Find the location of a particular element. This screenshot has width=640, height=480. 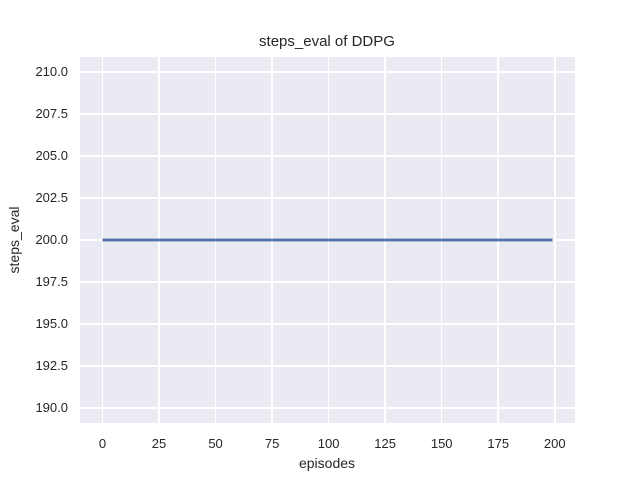

y-tick-label: 207.5 is located at coordinates (51, 114).